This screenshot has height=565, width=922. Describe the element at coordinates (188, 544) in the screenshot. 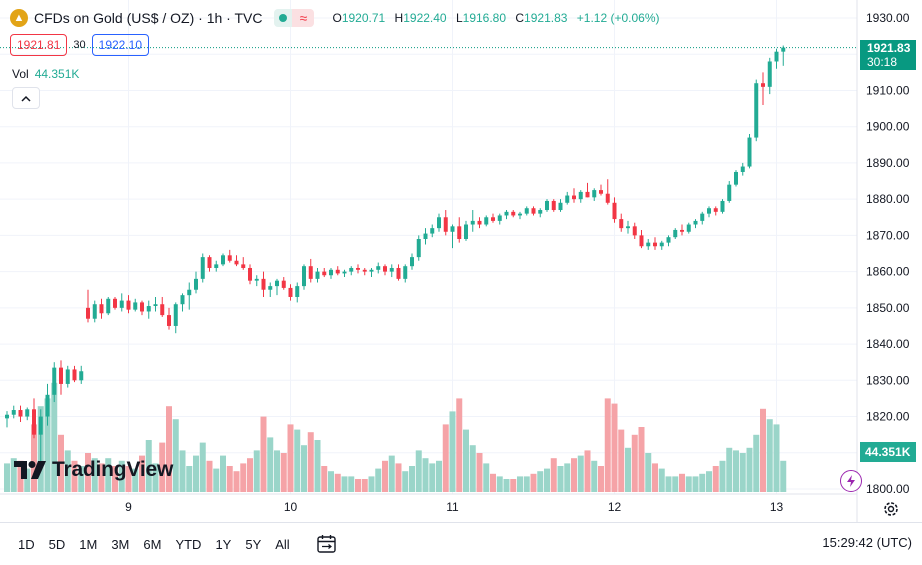

I see `range-ytd: YTD` at that location.